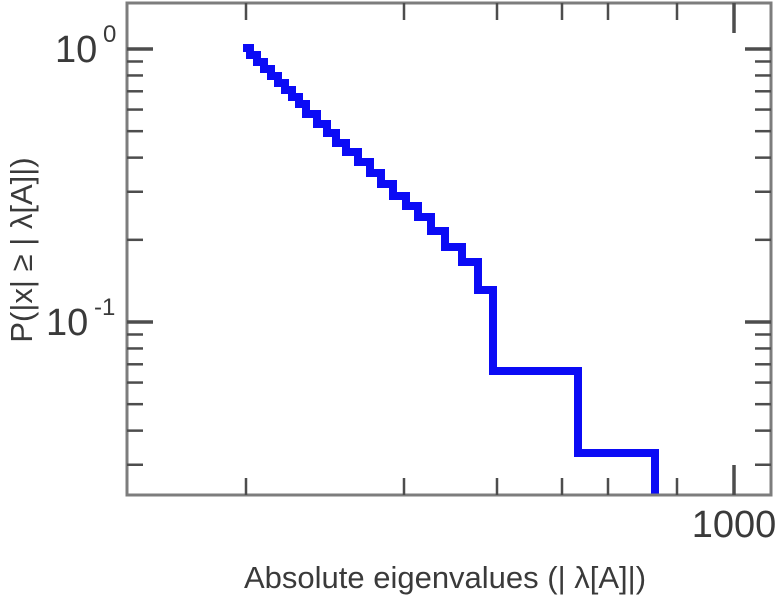 The width and height of the screenshot is (778, 600). What do you see at coordinates (490, 480) in the screenshot?
I see `x-axis-bottom-ticks` at bounding box center [490, 480].